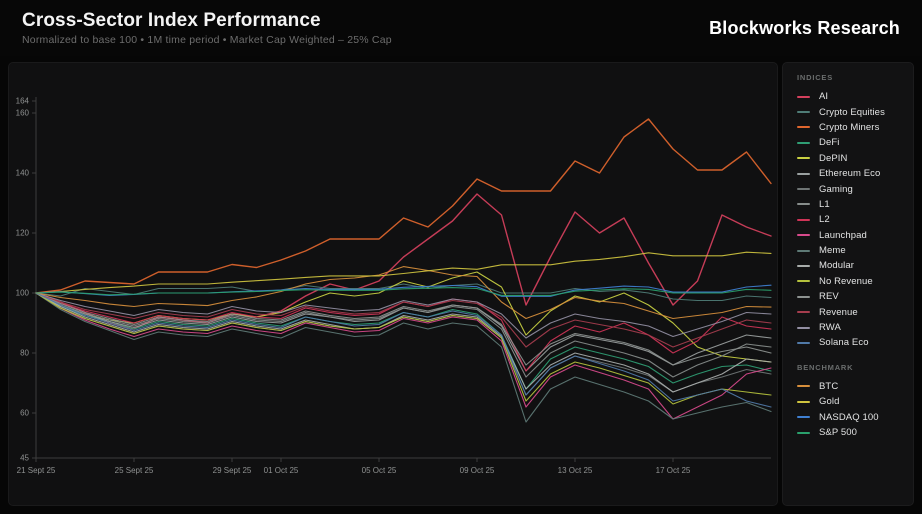 This screenshot has height=514, width=922. What do you see at coordinates (24, 458) in the screenshot?
I see `y-tick-label: 45` at bounding box center [24, 458].